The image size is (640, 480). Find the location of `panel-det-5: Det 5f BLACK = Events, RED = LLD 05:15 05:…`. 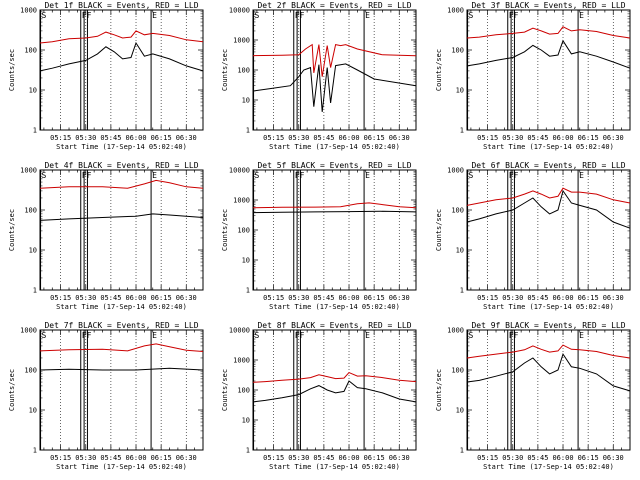

panel-det-5: Det 5f BLACK = Events, RED = LLD 05:15 05:… is located at coordinates (319, 236).